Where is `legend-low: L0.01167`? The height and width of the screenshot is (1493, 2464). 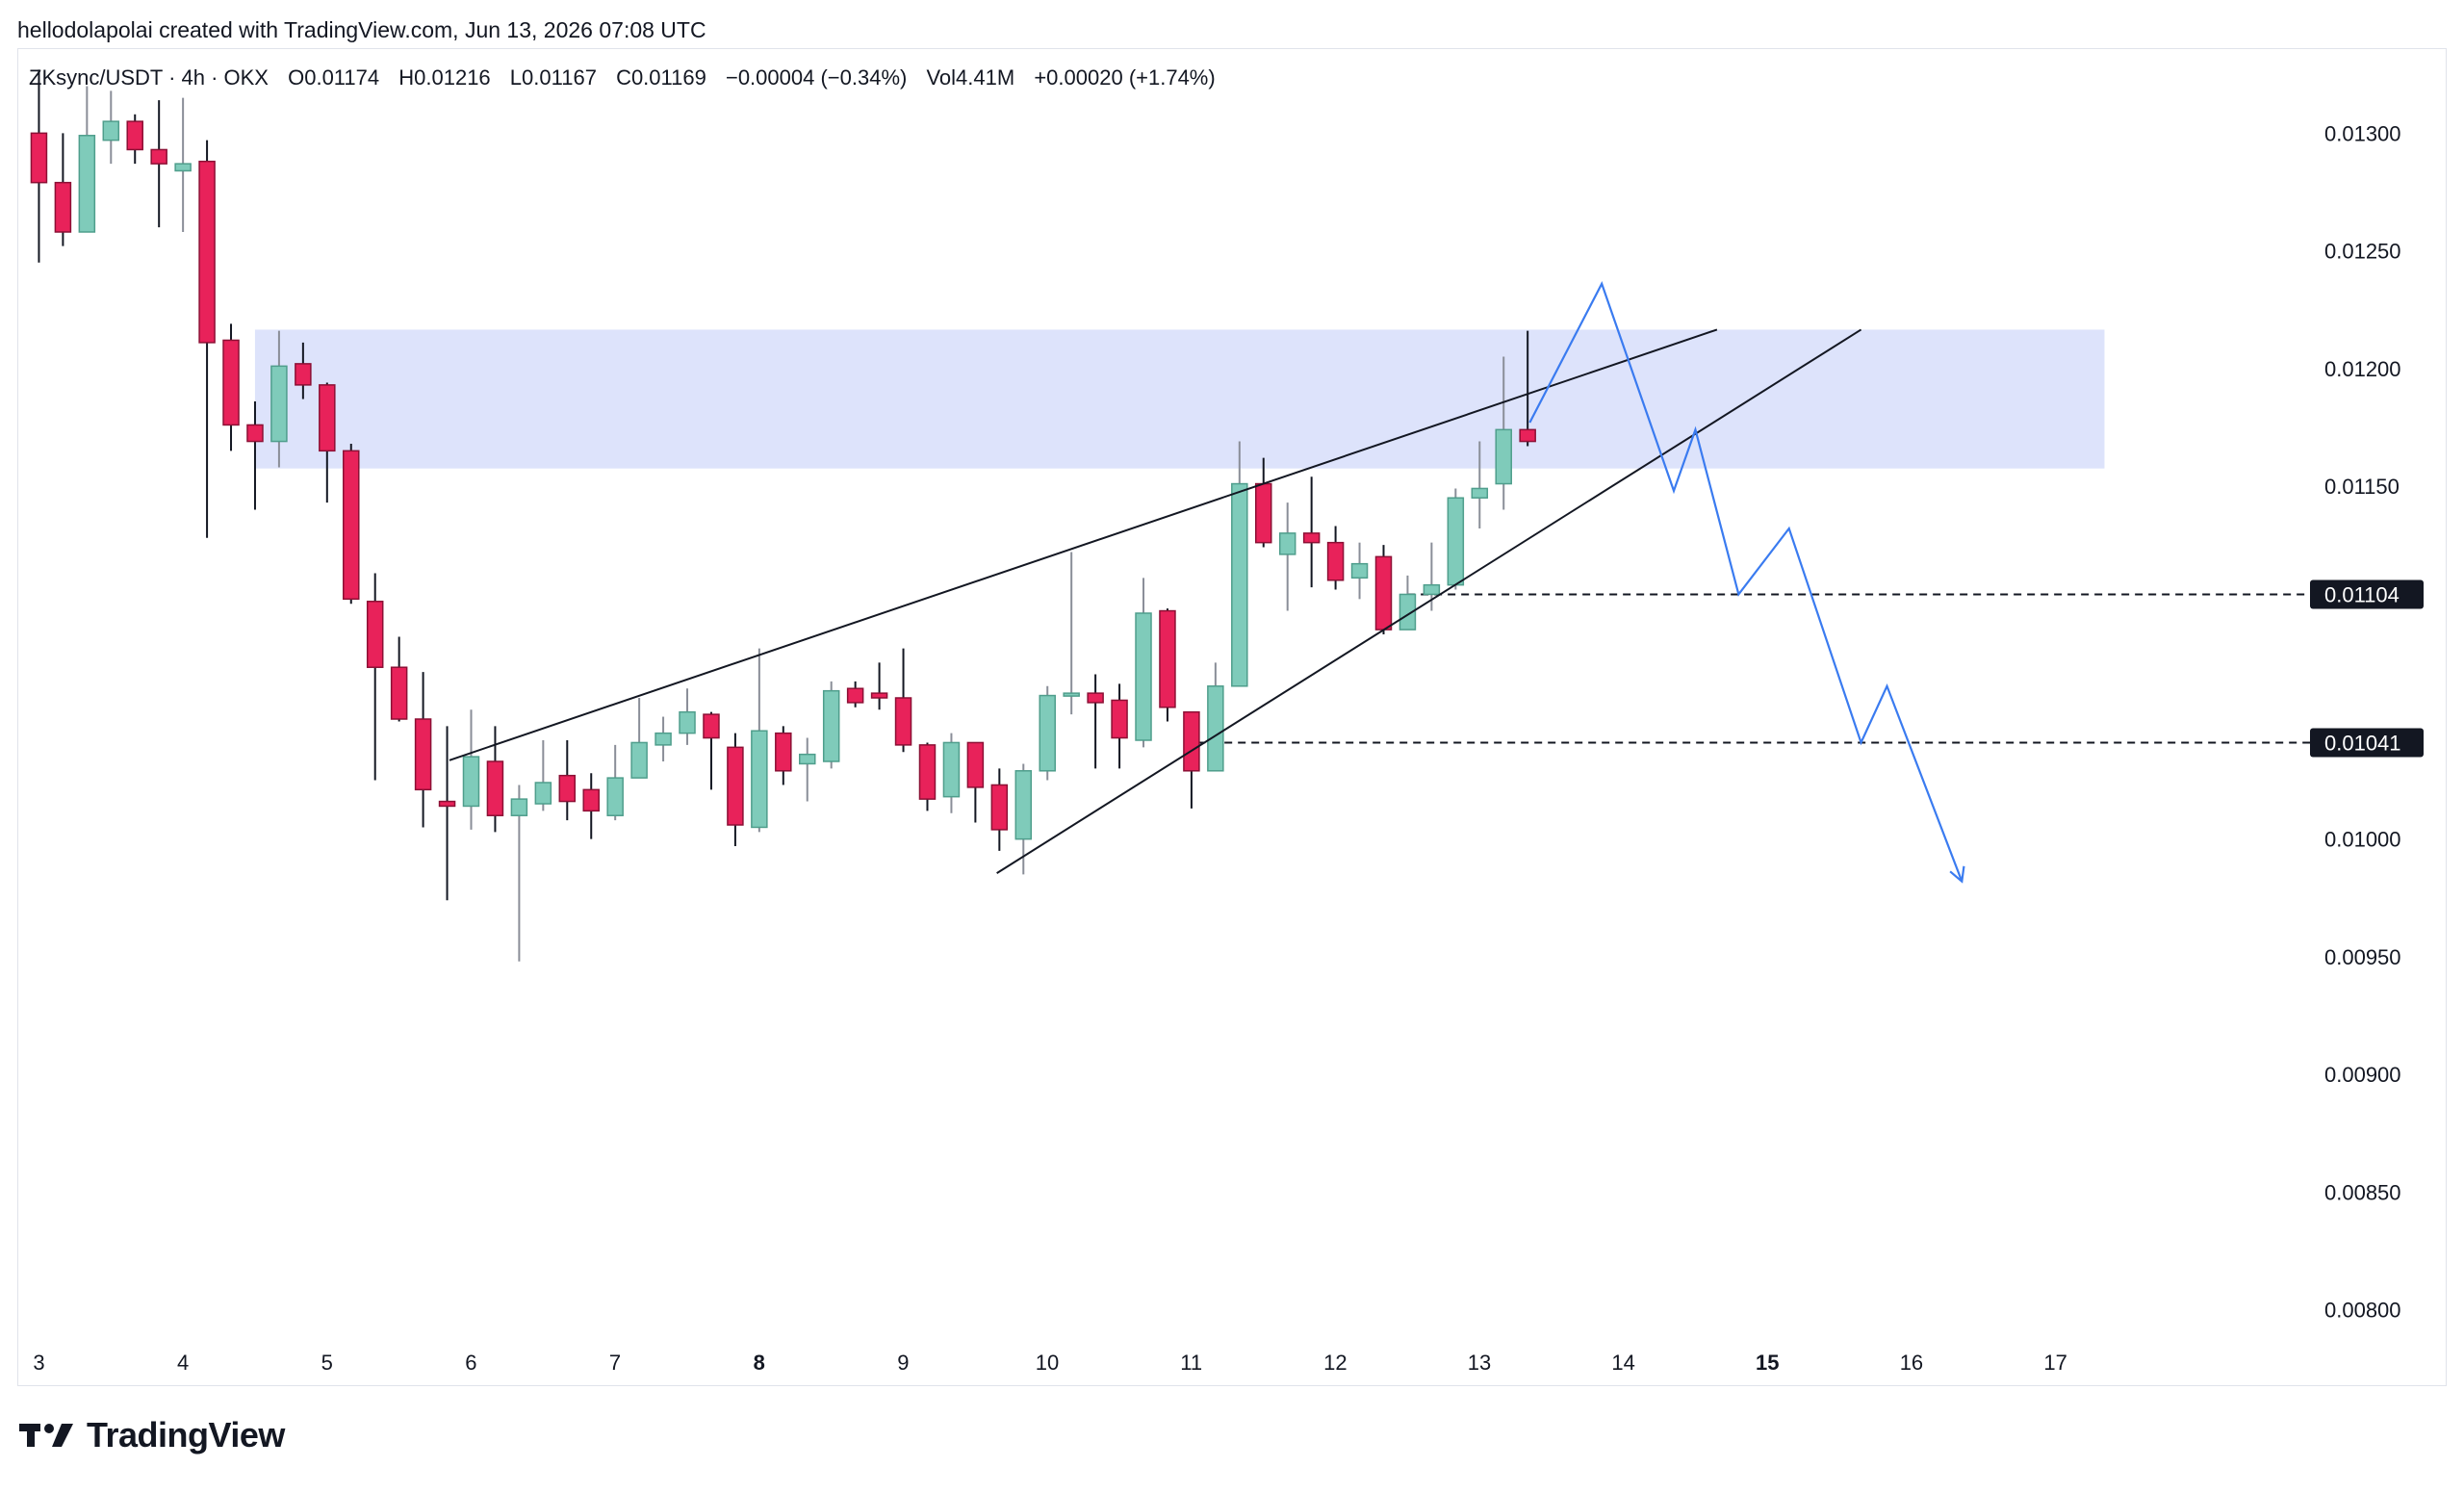 legend-low: L0.01167 is located at coordinates (553, 77).